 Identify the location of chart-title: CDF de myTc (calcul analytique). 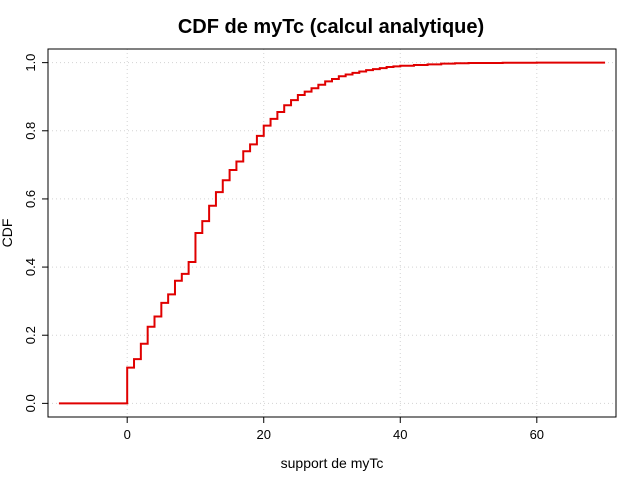
(331, 27).